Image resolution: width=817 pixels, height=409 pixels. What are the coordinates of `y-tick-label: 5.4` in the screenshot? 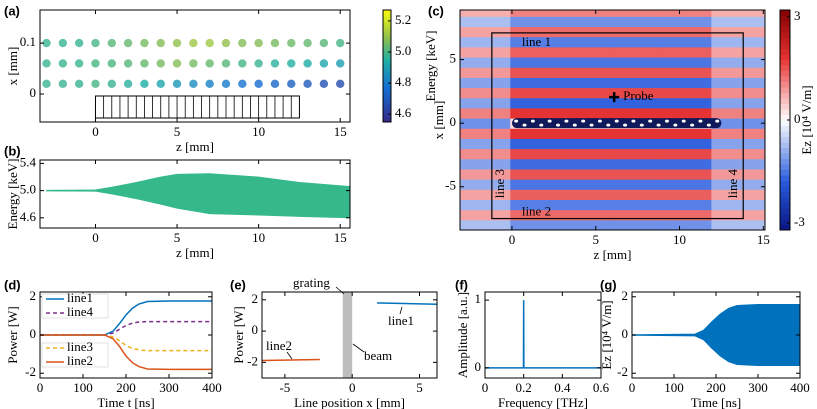 It's located at (28, 161).